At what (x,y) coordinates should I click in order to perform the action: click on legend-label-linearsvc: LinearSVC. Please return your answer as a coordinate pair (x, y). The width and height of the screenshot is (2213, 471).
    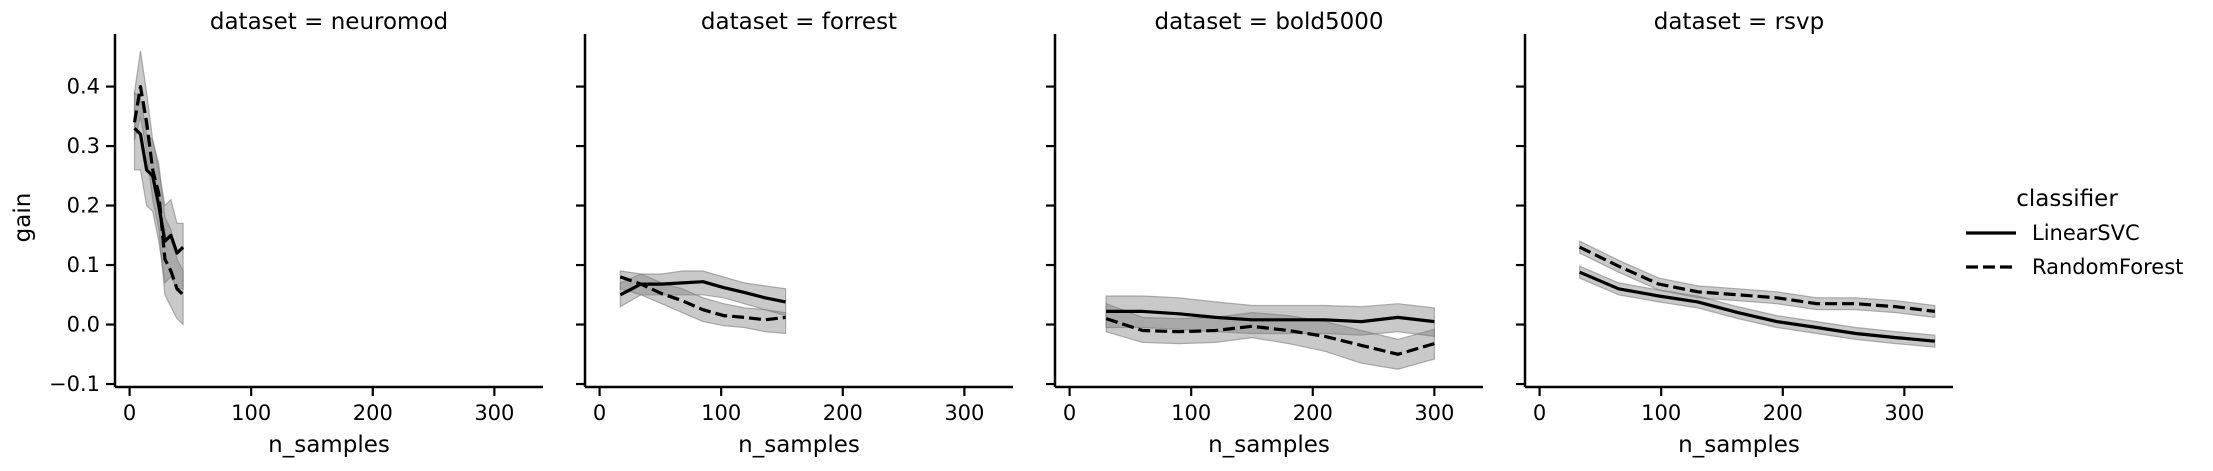
    Looking at the image, I should click on (2086, 233).